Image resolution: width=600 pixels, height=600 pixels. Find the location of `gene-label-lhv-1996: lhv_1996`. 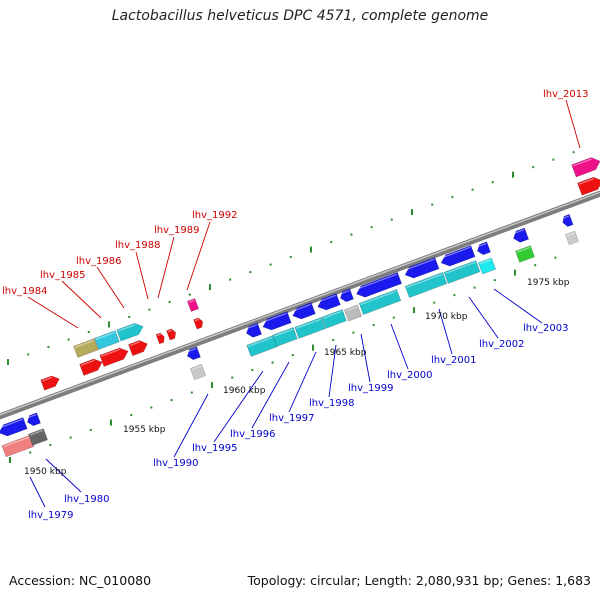

gene-label-lhv-1996: lhv_1996 is located at coordinates (252, 434).